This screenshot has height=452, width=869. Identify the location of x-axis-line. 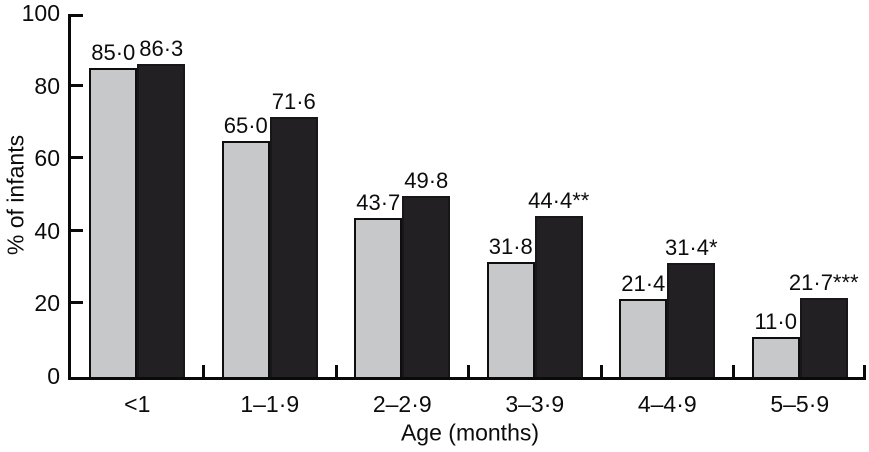
(467, 378).